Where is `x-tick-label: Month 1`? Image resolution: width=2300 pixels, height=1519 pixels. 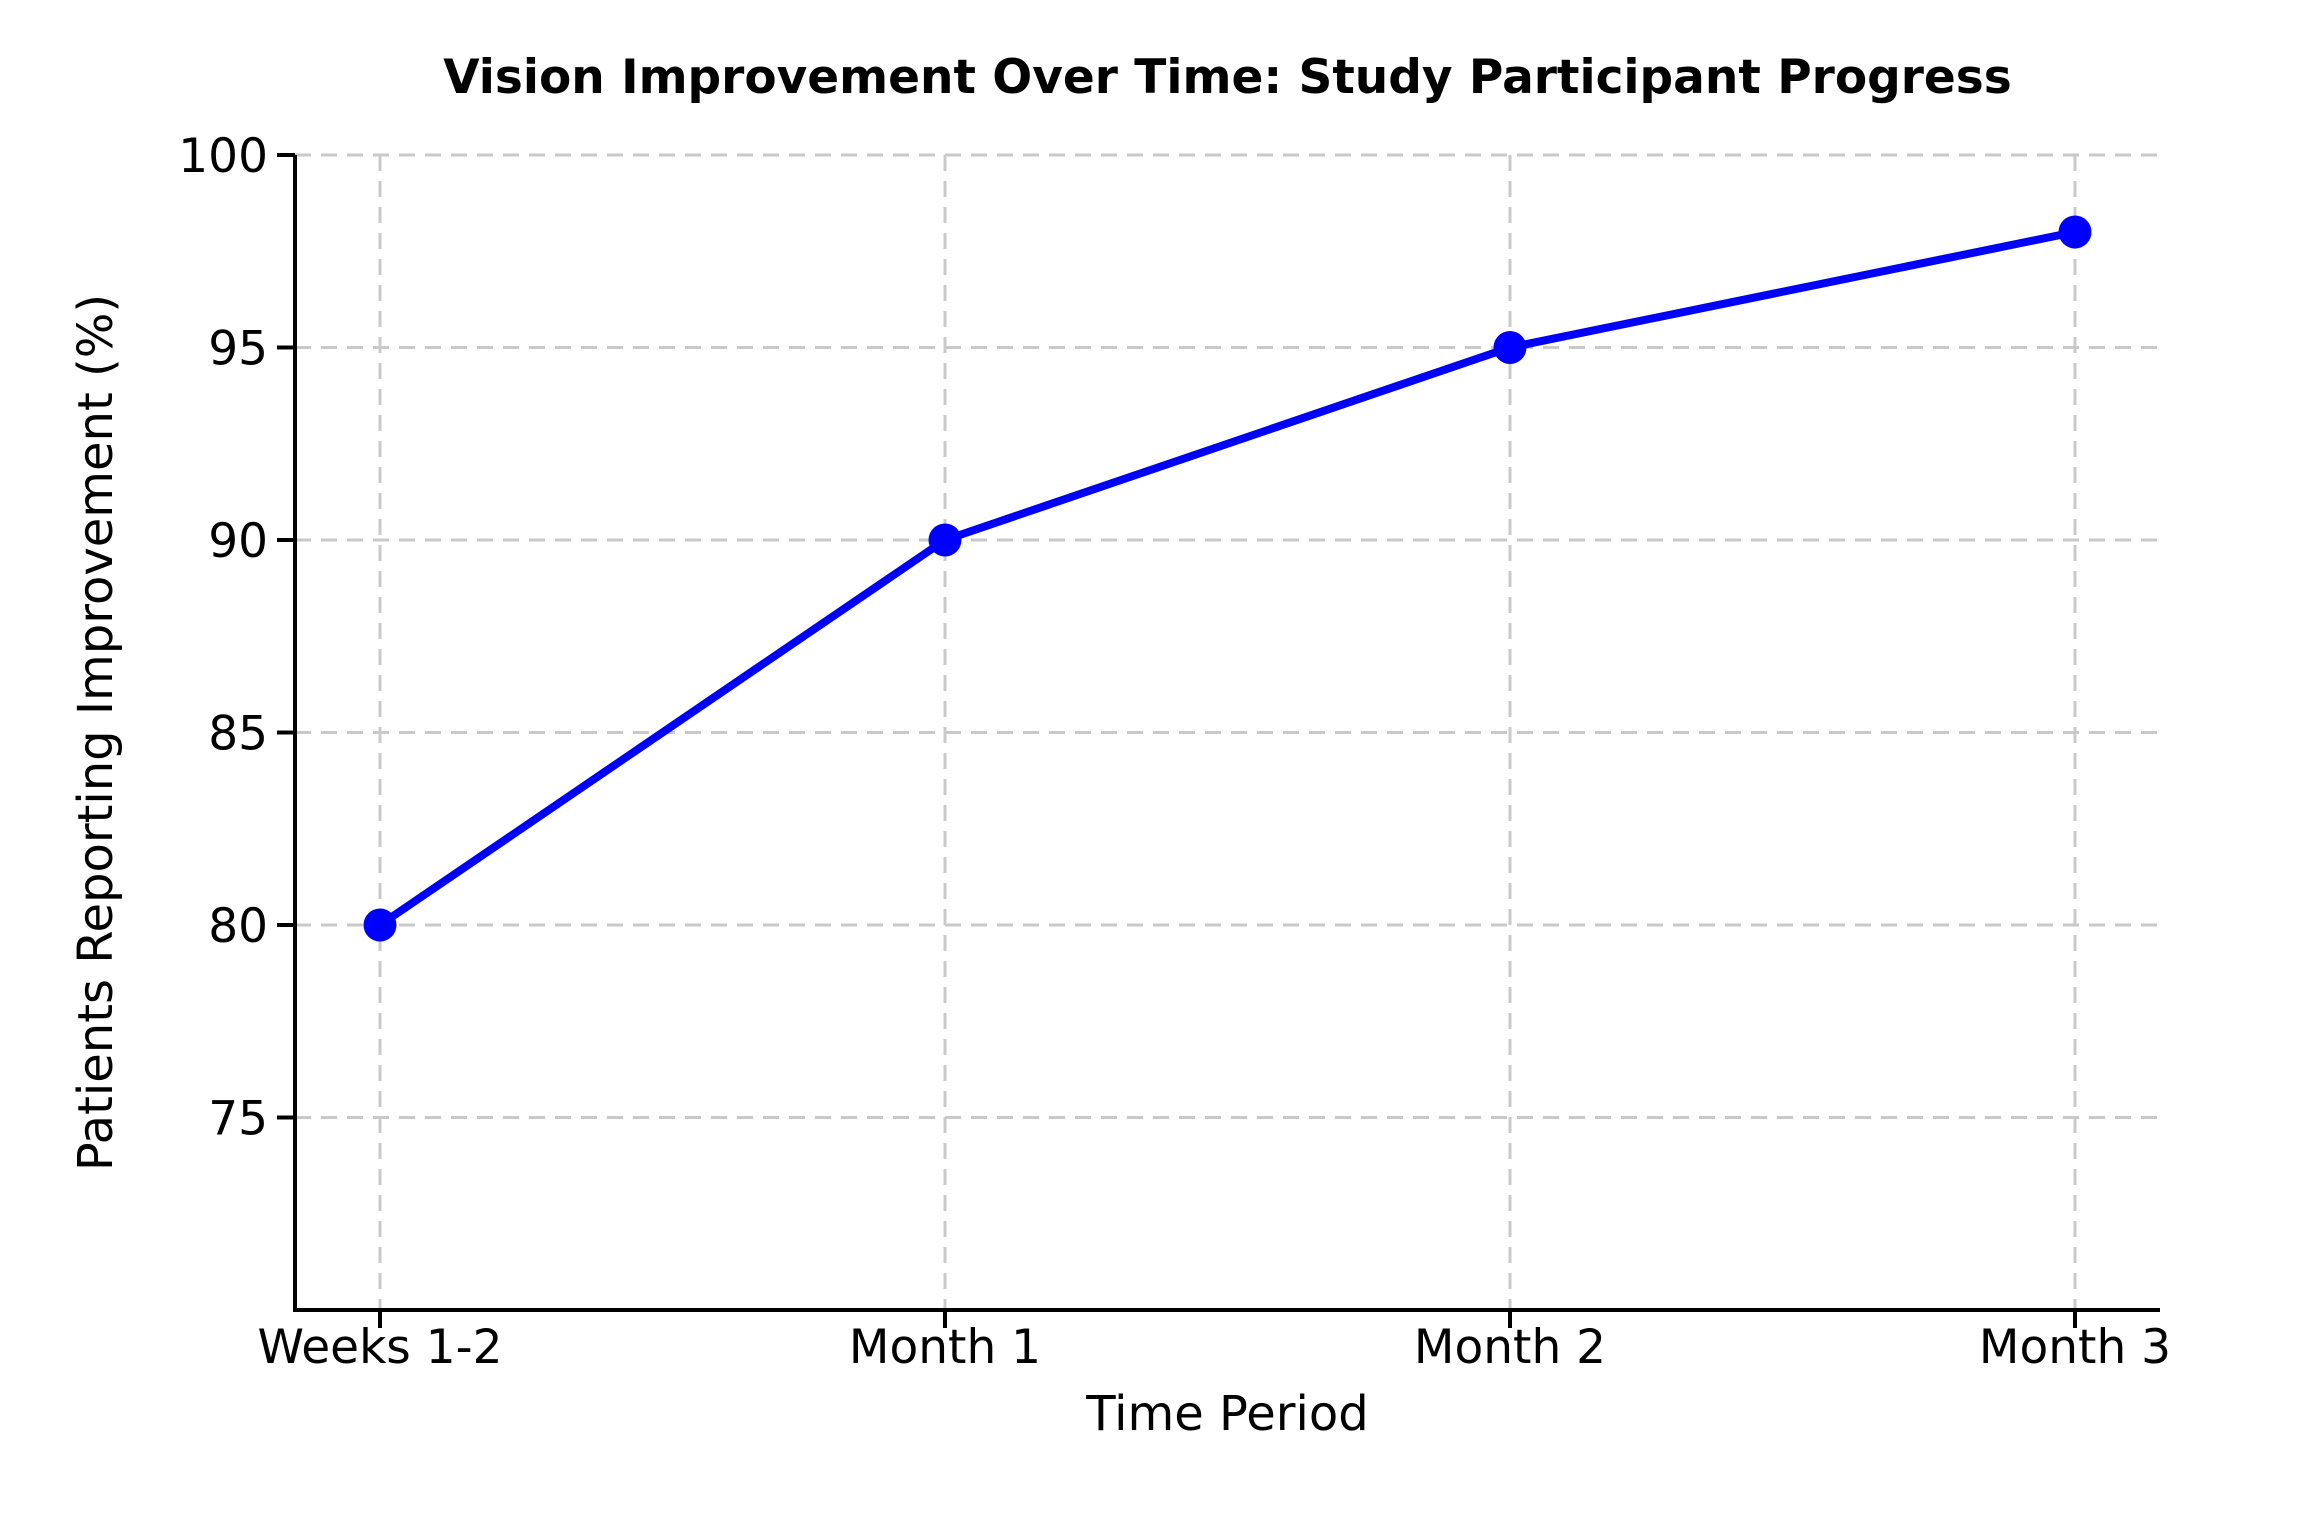 x-tick-label: Month 1 is located at coordinates (945, 1347).